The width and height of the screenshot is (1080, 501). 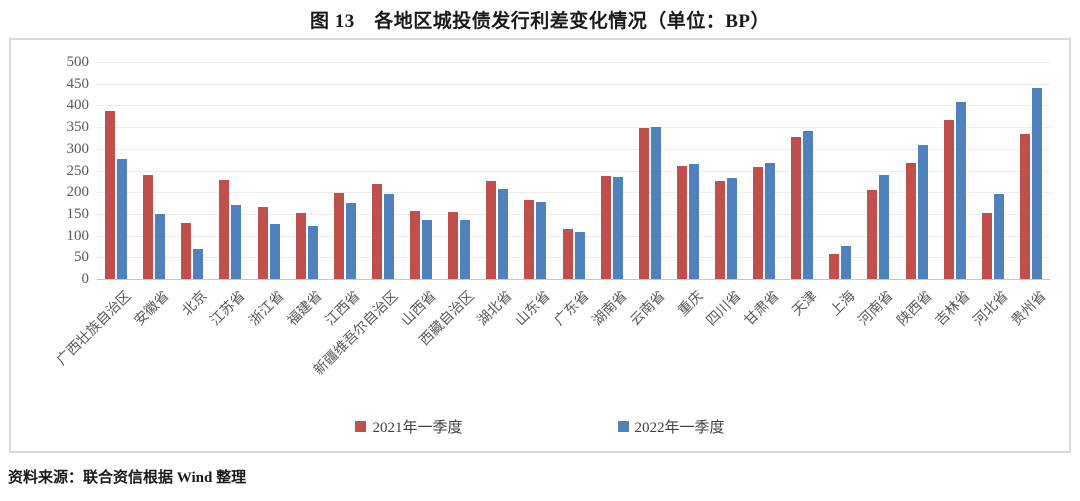 I want to click on x-category-label: 四川省, so click(x=724, y=309).